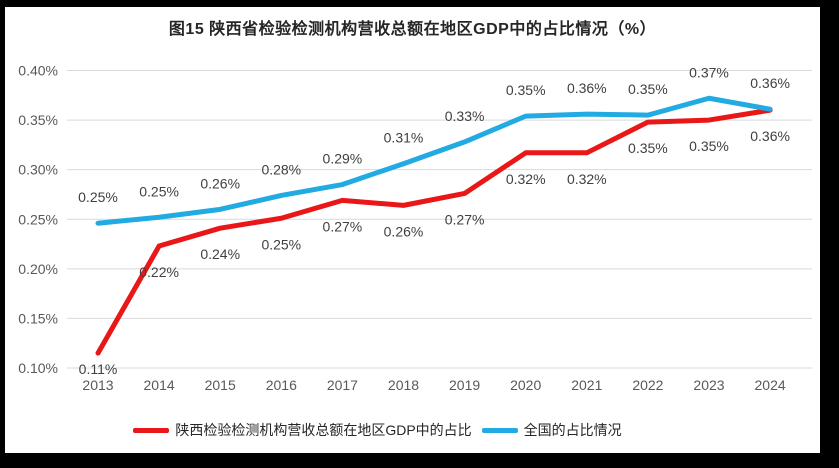  I want to click on legend-swatch-red-line, so click(151, 430).